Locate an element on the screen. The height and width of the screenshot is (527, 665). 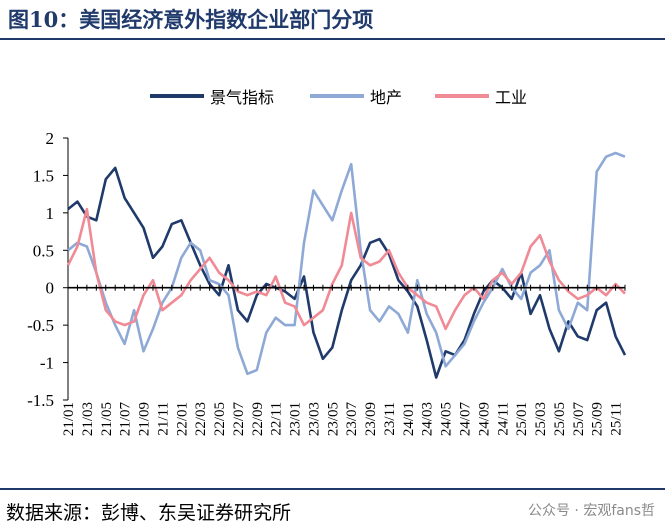
x-tick-label: 24/01 is located at coordinates (409, 419).